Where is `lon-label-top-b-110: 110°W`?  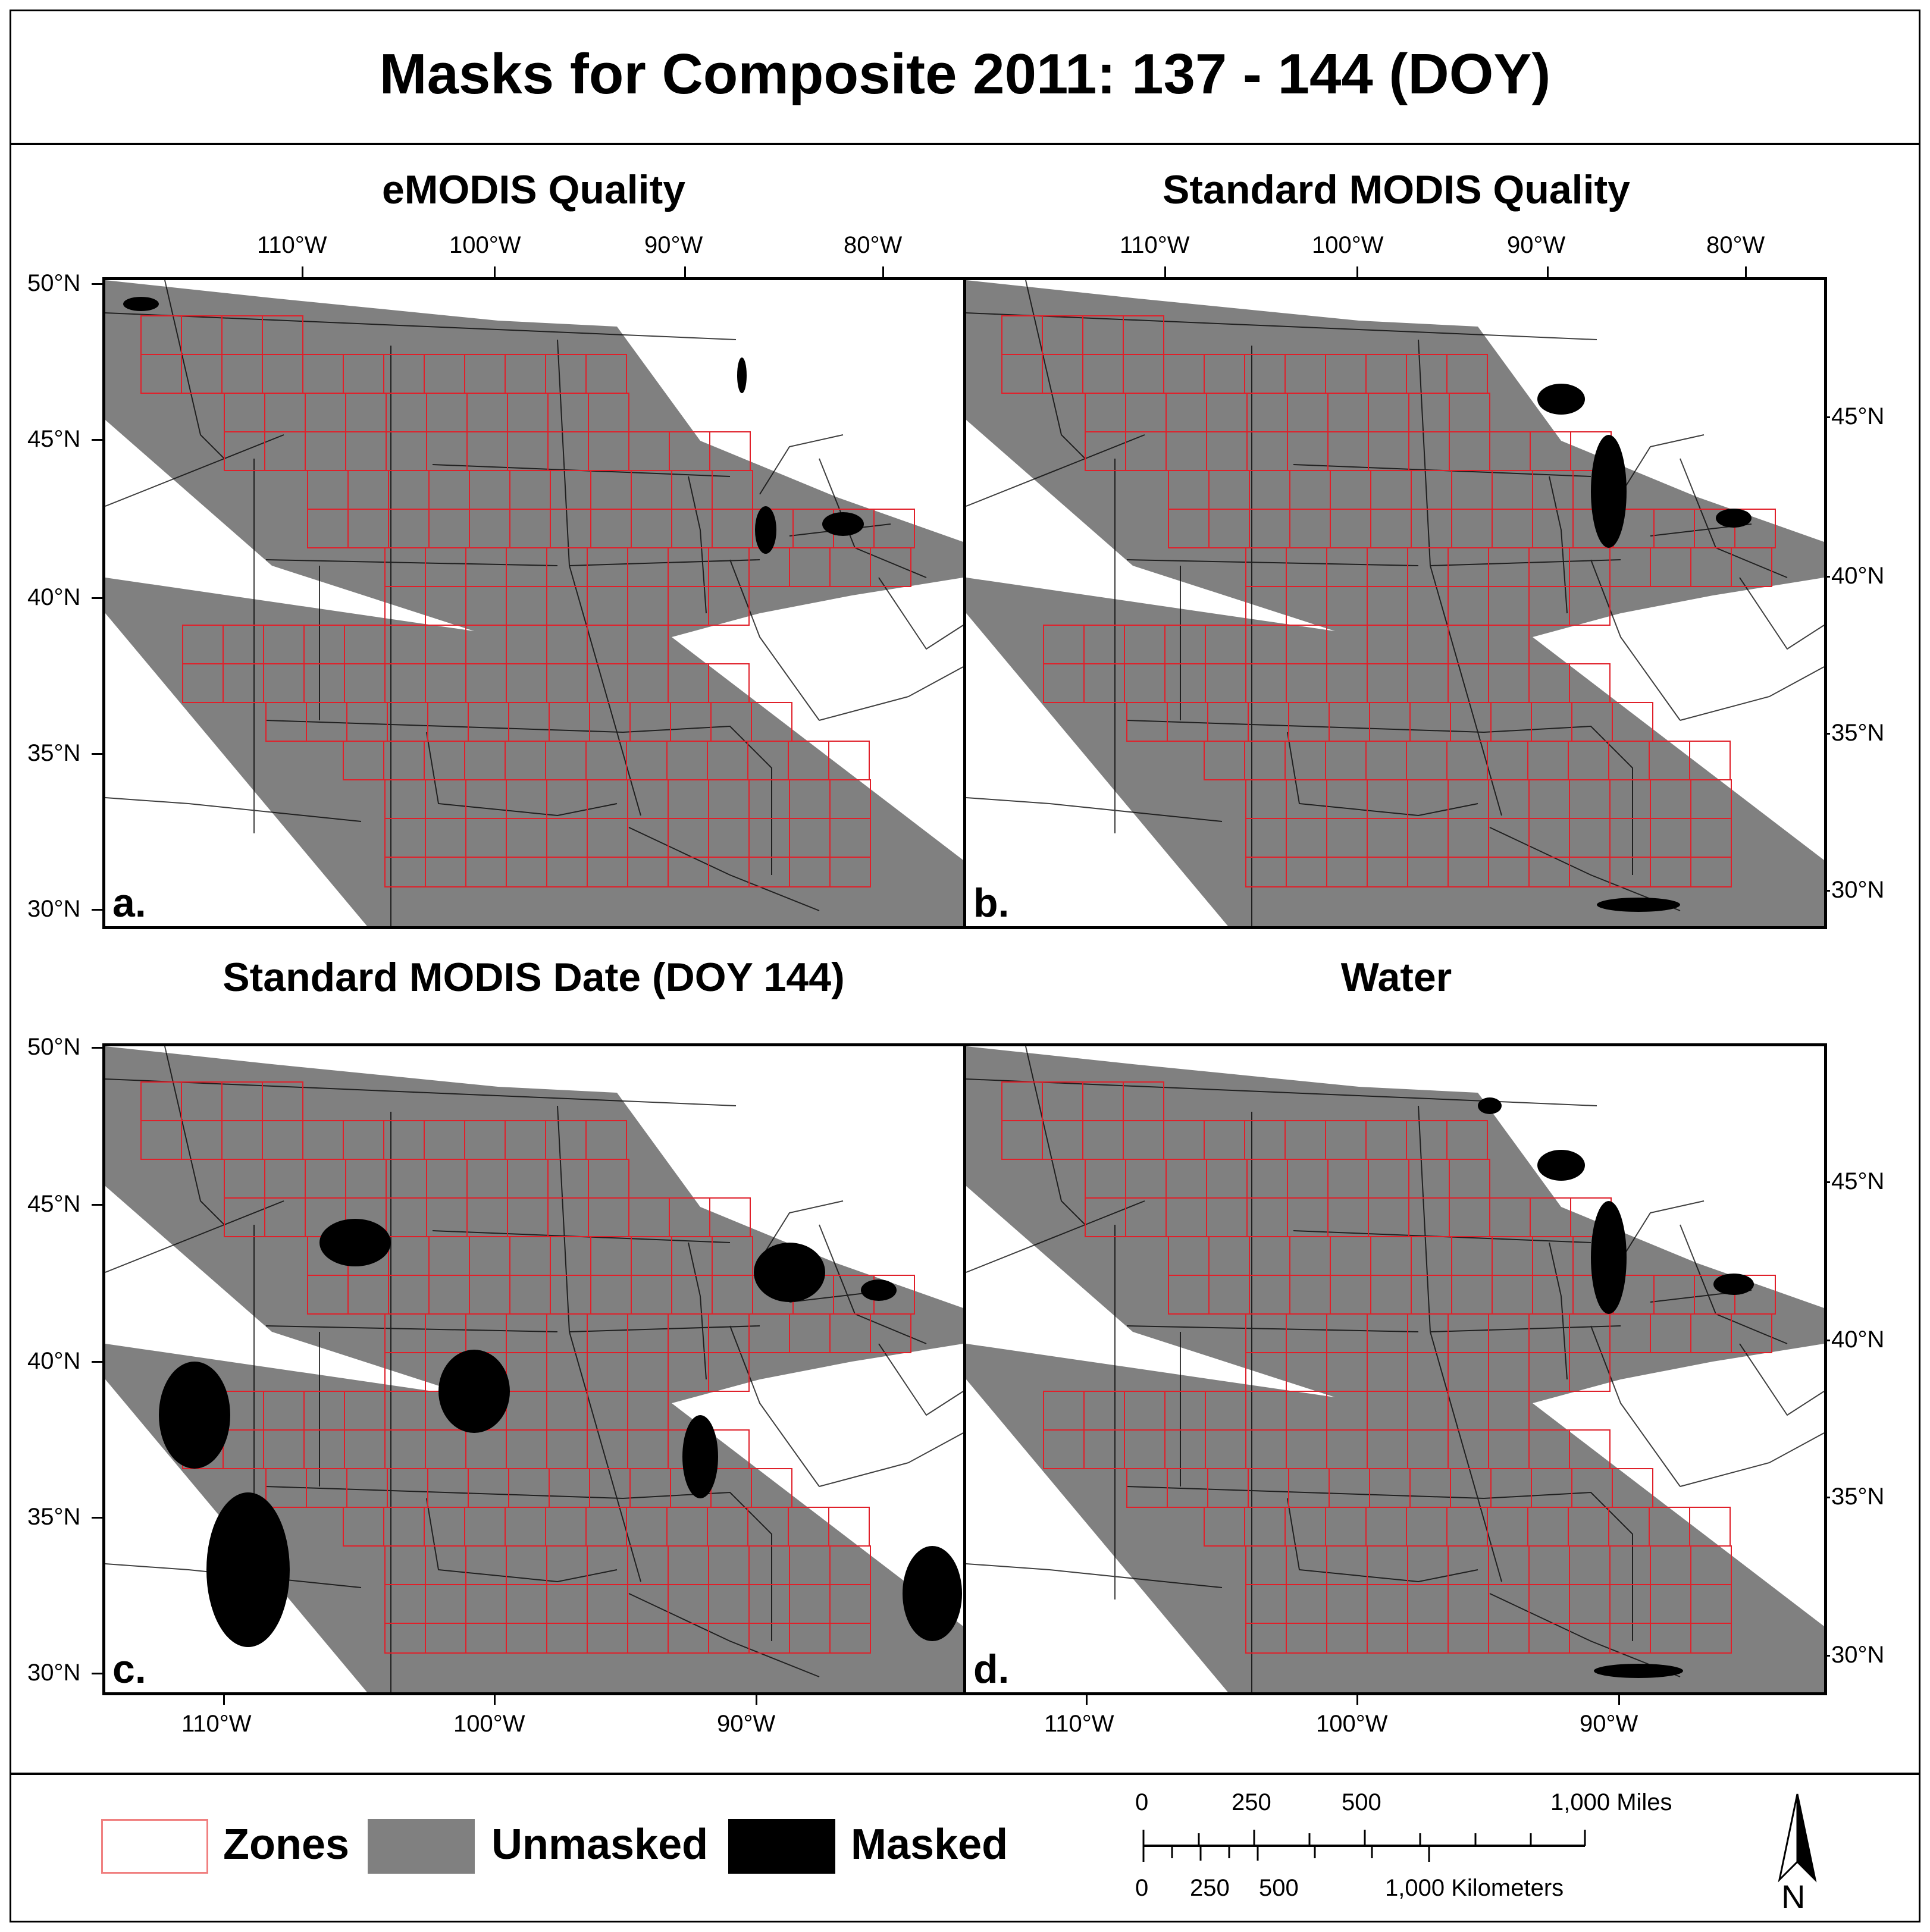 lon-label-top-b-110: 110°W is located at coordinates (1155, 245).